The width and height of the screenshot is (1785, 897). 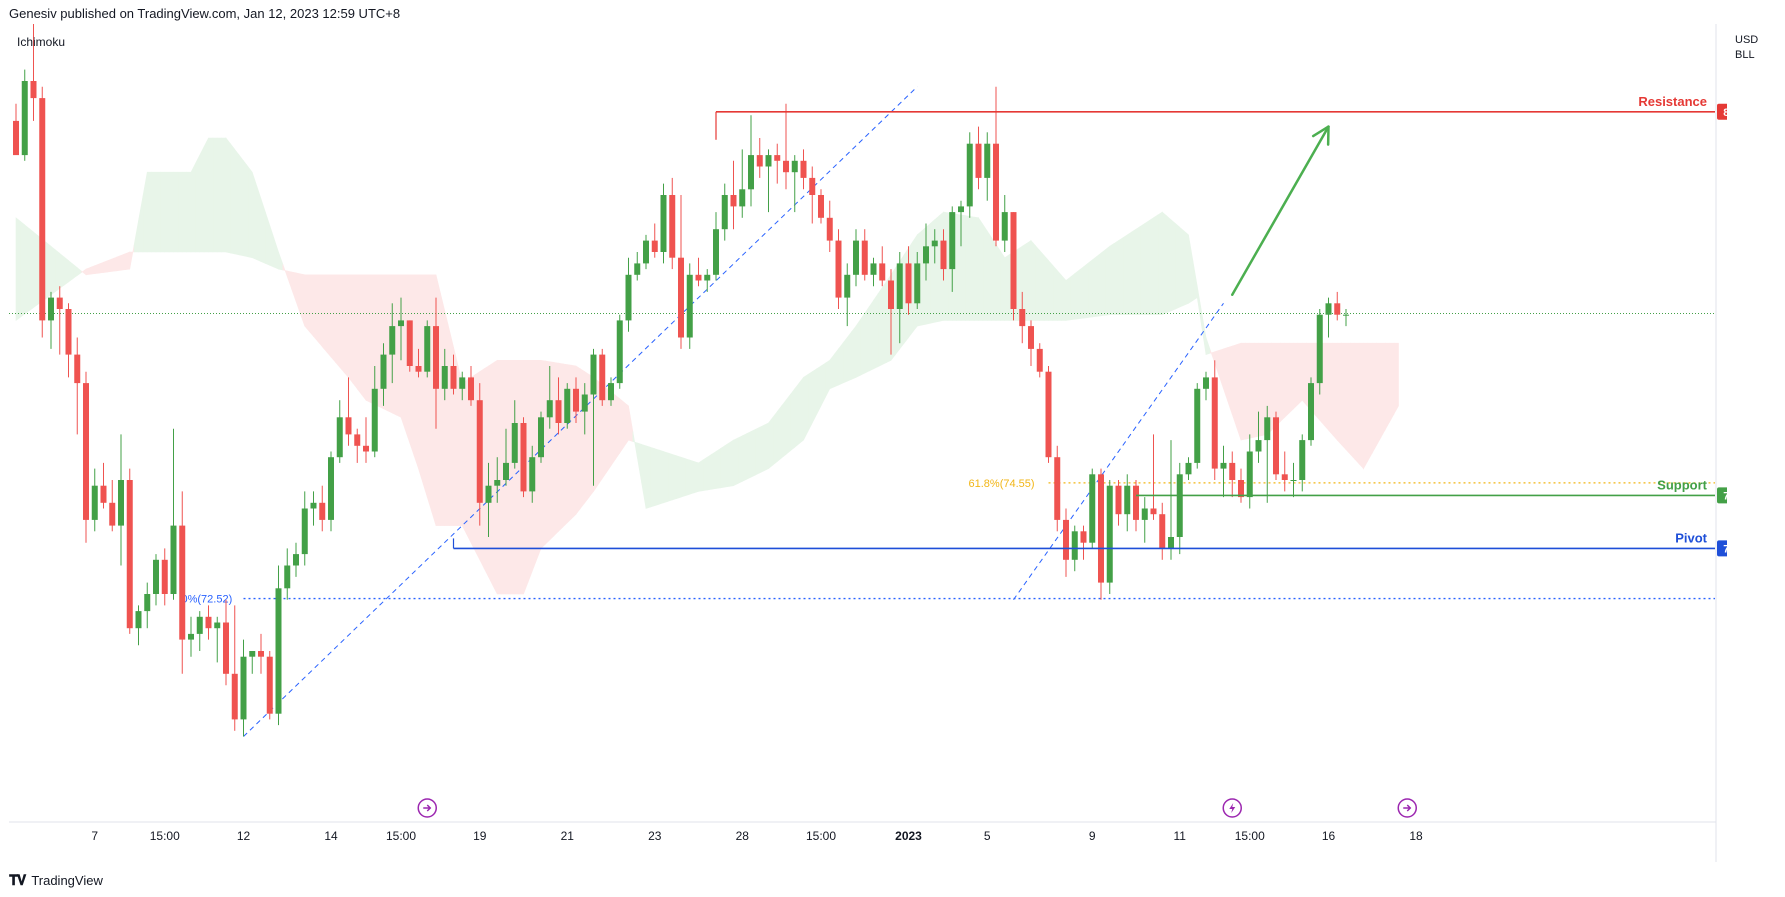 I want to click on indicator-label: Ichimoku, so click(x=41, y=42).